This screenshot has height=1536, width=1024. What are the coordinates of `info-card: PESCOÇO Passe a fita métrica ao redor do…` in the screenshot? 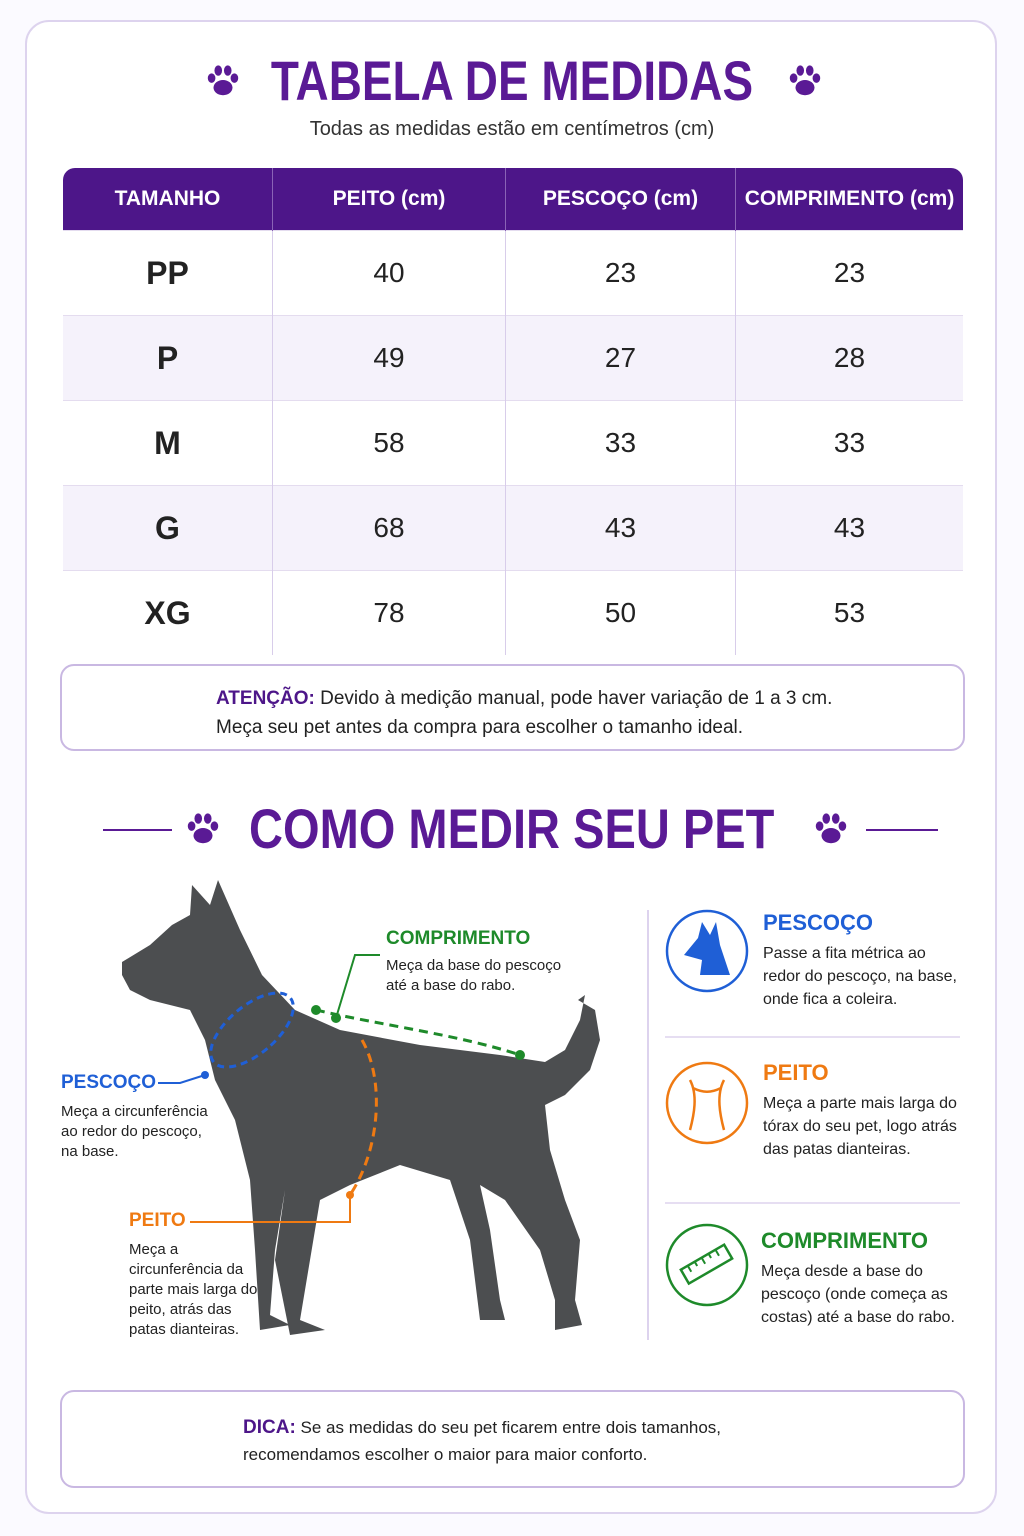 It's located at (863, 960).